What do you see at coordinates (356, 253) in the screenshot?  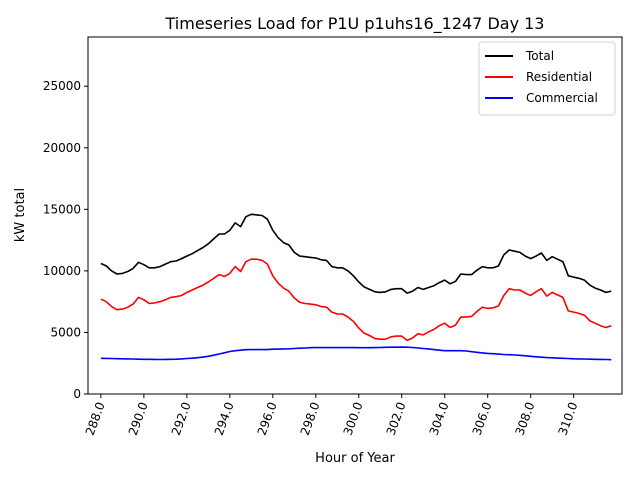 I see `series-line-total` at bounding box center [356, 253].